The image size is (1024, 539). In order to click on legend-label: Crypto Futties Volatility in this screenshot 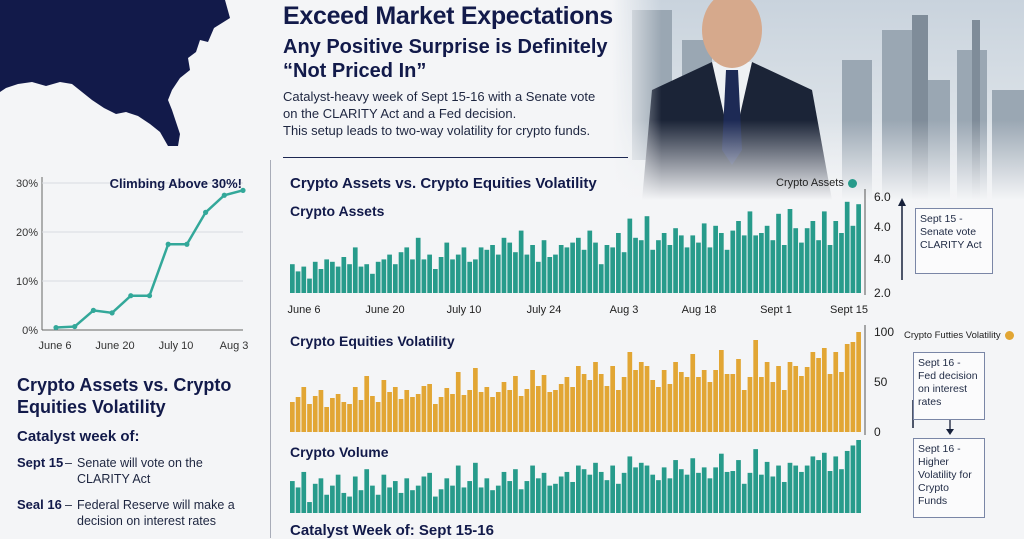, I will do `click(952, 335)`.